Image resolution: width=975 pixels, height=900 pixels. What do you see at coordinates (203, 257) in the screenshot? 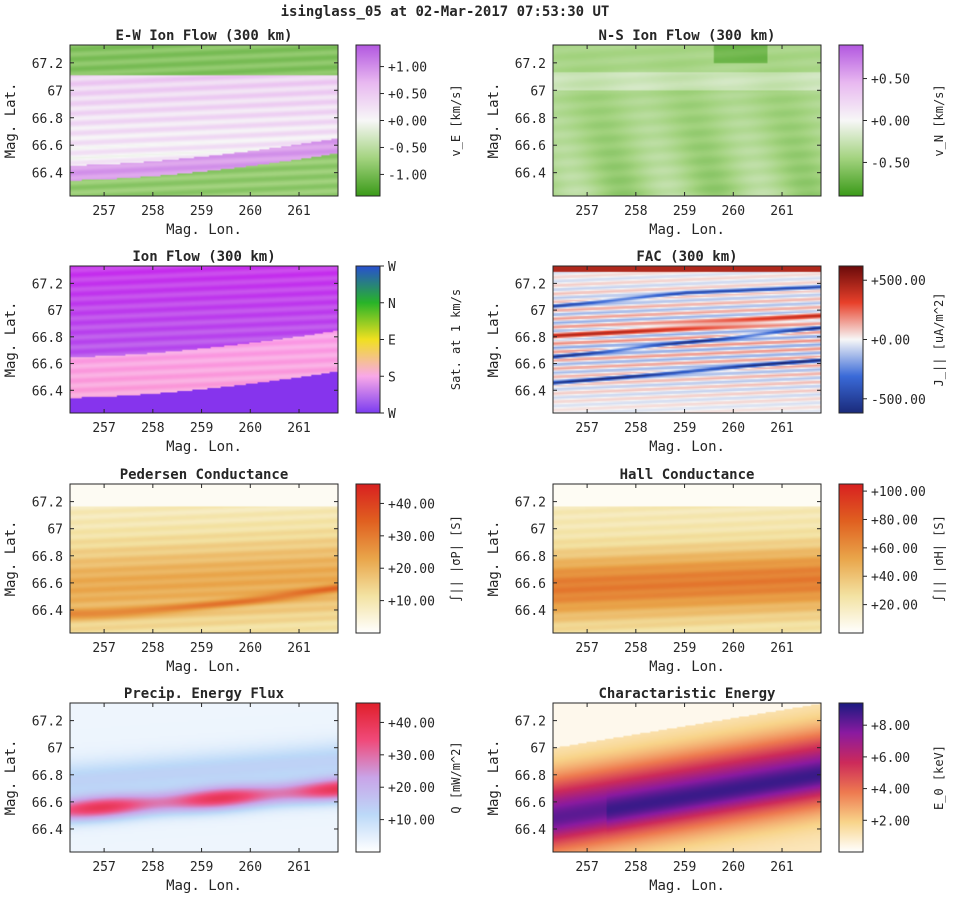
I see `subplot-title: Ion Flow (300 km)` at bounding box center [203, 257].